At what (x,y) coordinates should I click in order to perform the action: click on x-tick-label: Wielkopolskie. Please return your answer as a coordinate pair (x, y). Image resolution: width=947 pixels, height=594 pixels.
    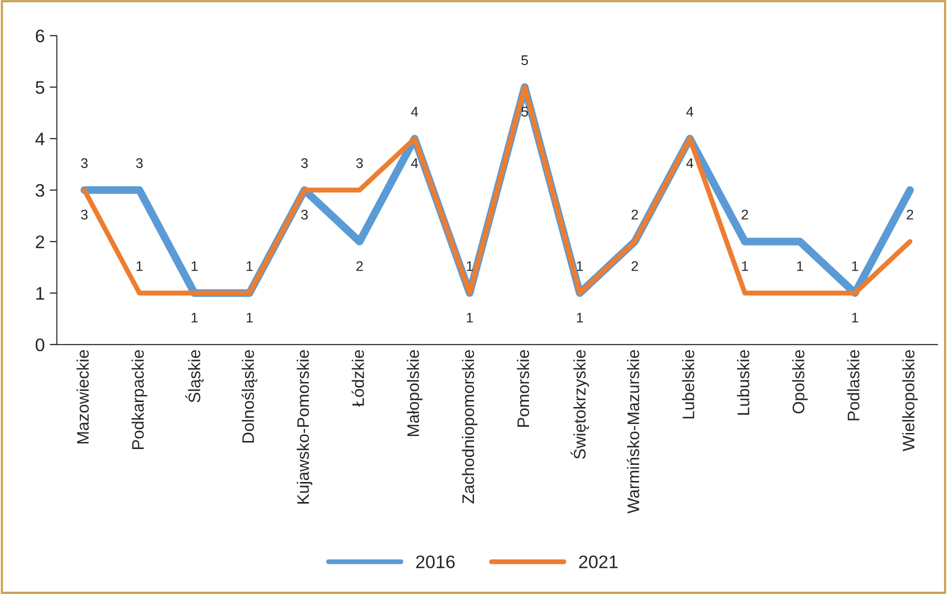
    Looking at the image, I should click on (910, 401).